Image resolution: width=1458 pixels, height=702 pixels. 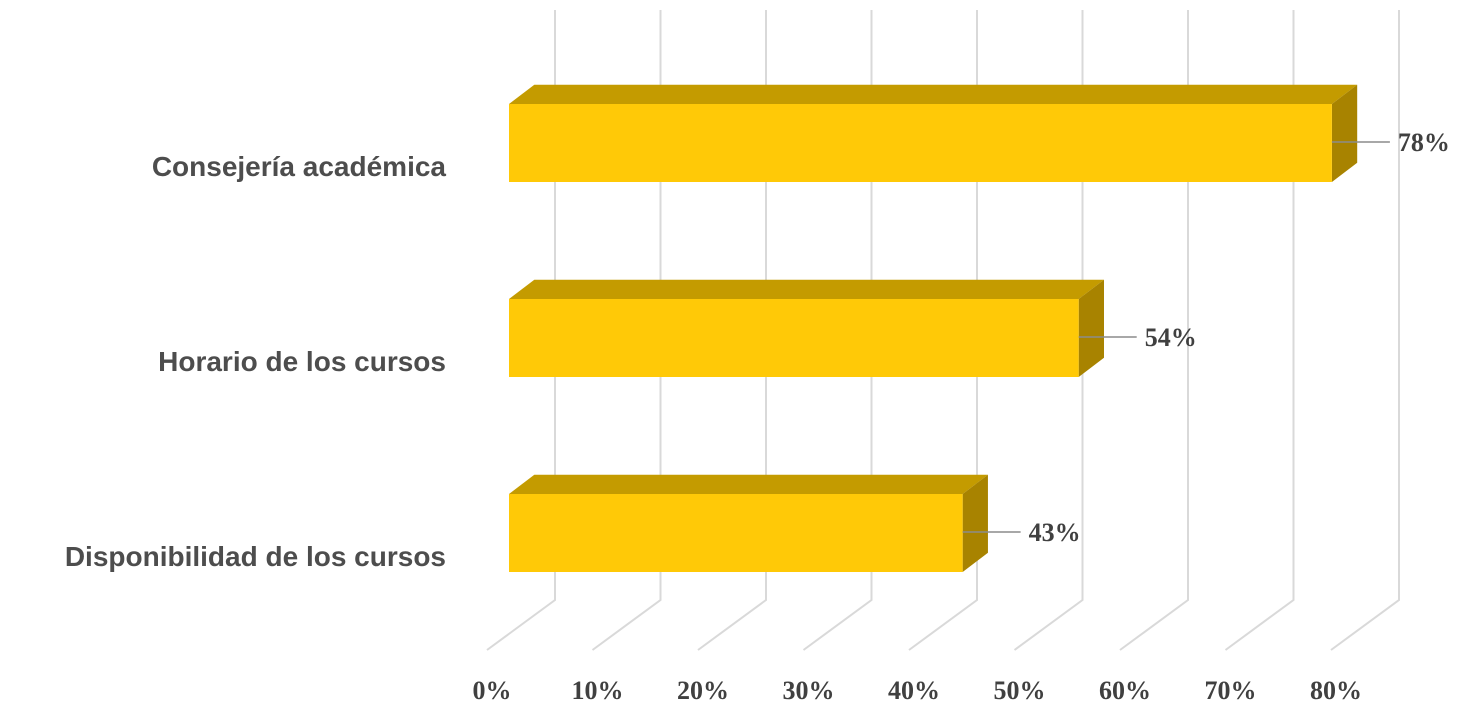 What do you see at coordinates (703, 689) in the screenshot?
I see `x-tick-label: 20%` at bounding box center [703, 689].